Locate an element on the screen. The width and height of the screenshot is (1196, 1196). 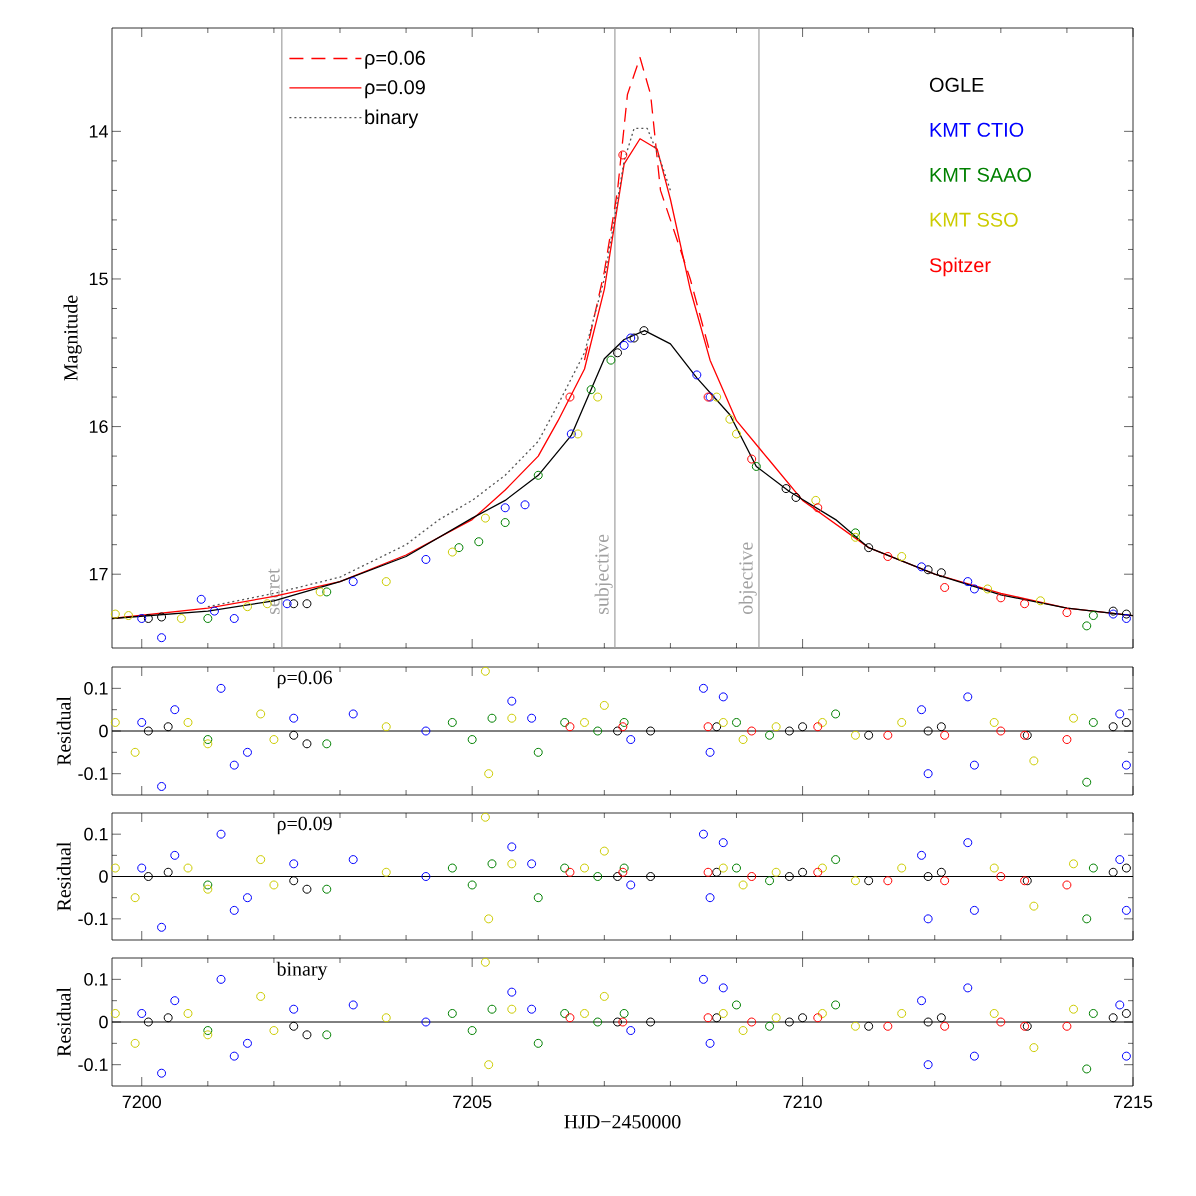
y-tick-label: 14 is located at coordinates (98, 131).